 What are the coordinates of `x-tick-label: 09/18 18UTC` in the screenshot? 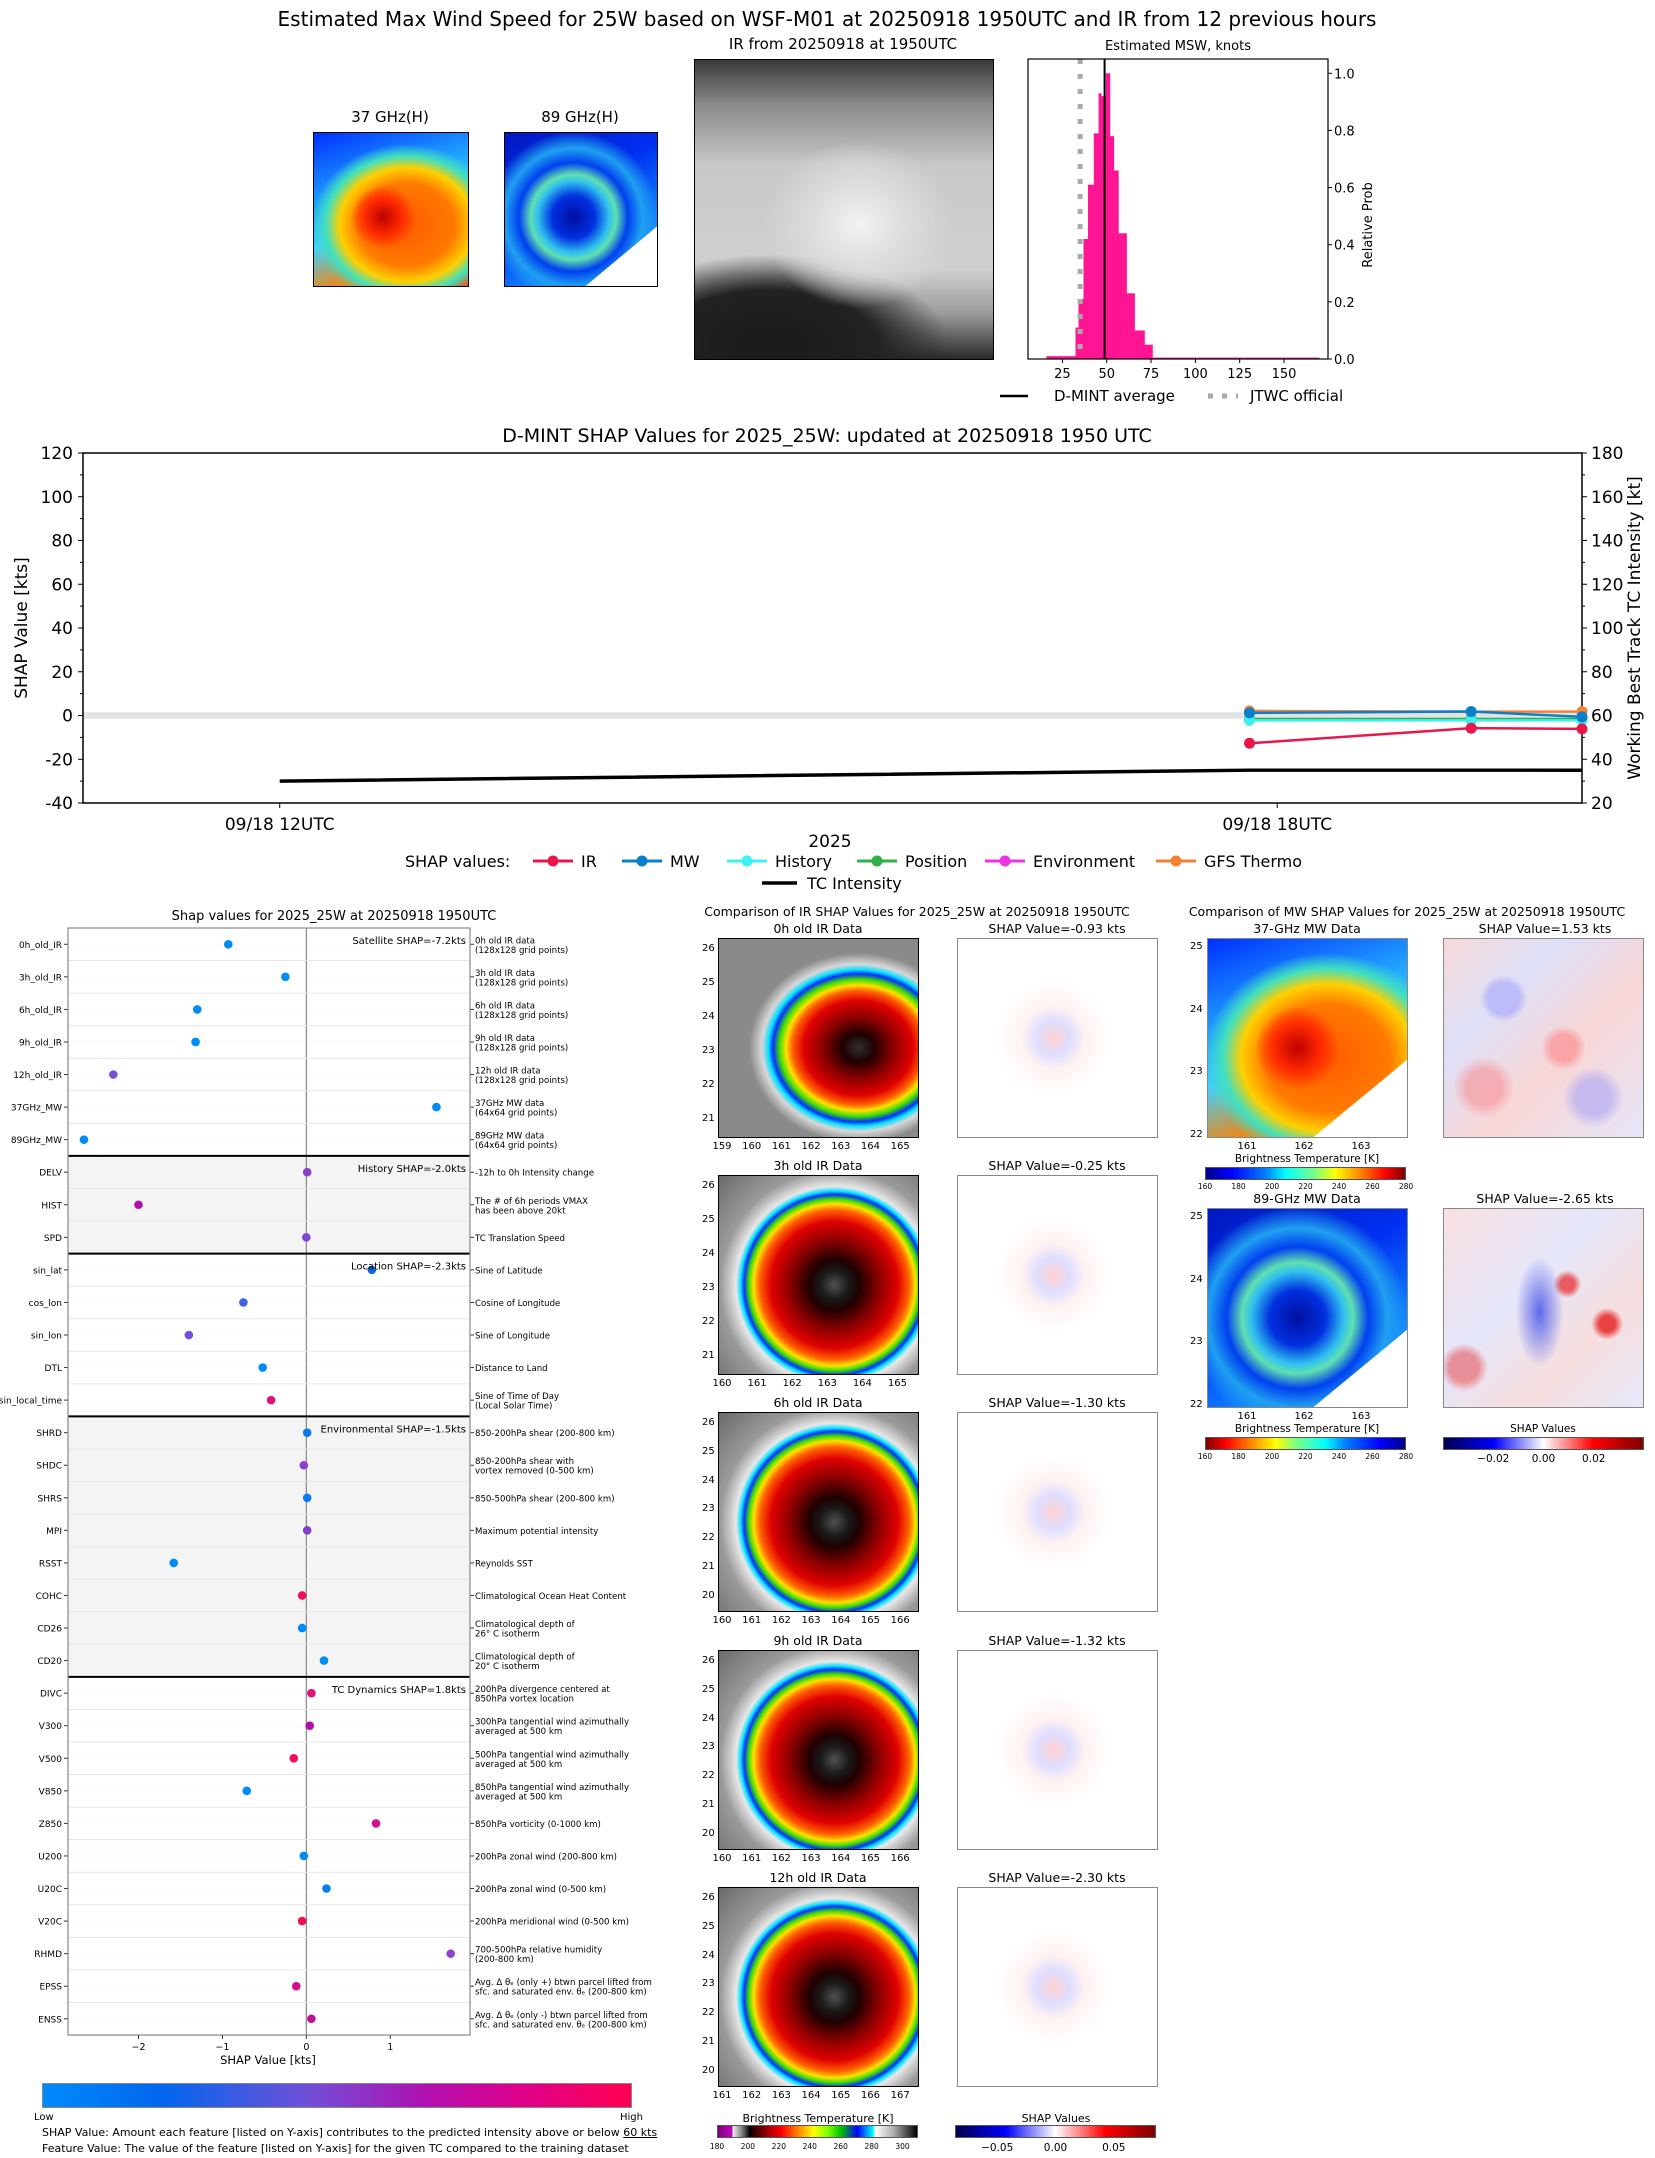 It's located at (1277, 825).